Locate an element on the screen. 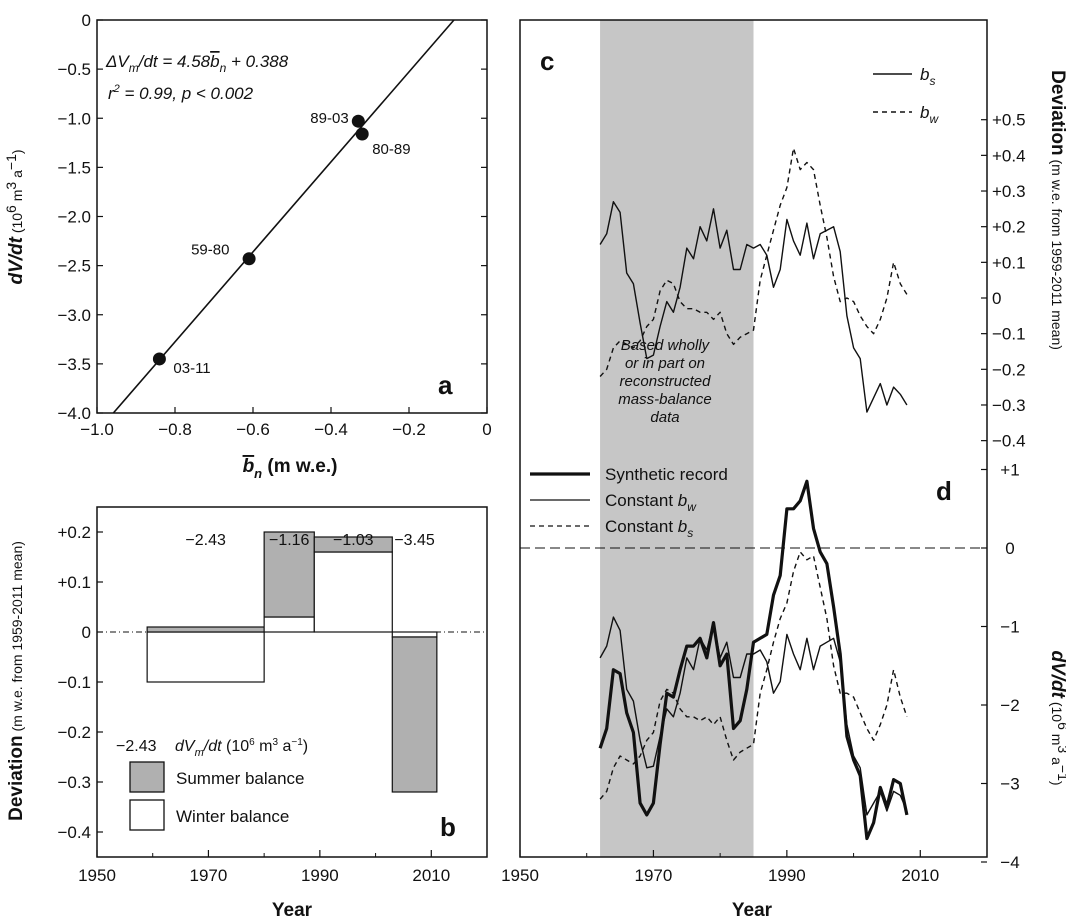 This screenshot has height=922, width=1066. dvdt-period-label: −1.16 is located at coordinates (289, 540).